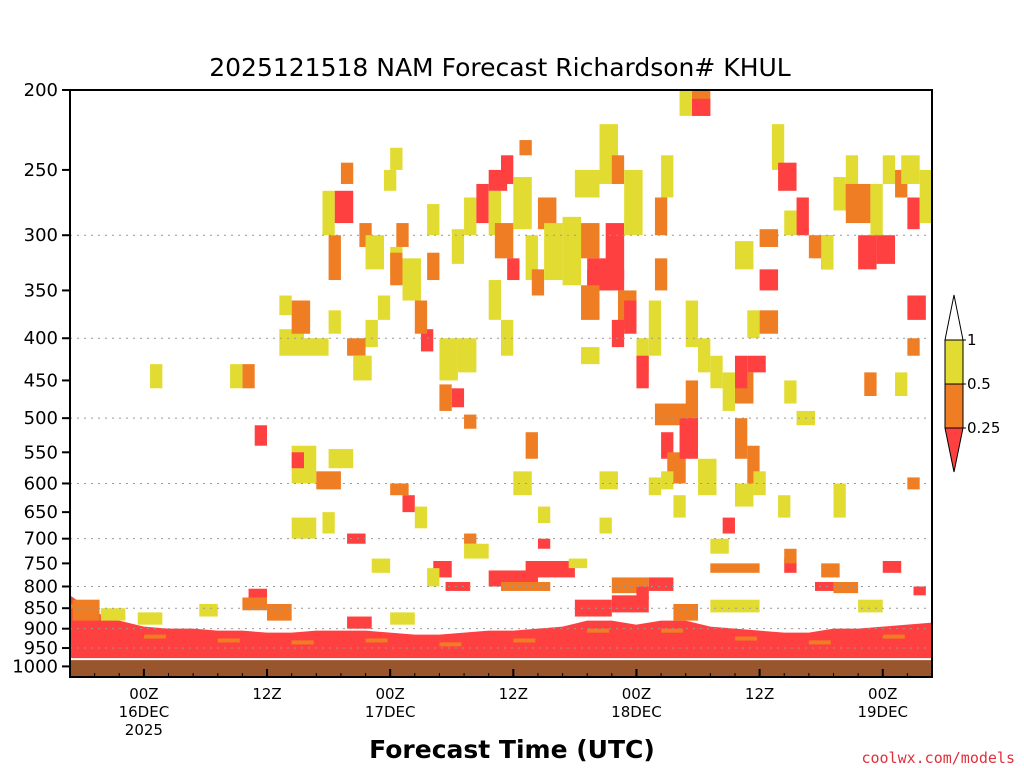 The height and width of the screenshot is (768, 1024). I want to click on y-tick-label: 600, so click(41, 483).